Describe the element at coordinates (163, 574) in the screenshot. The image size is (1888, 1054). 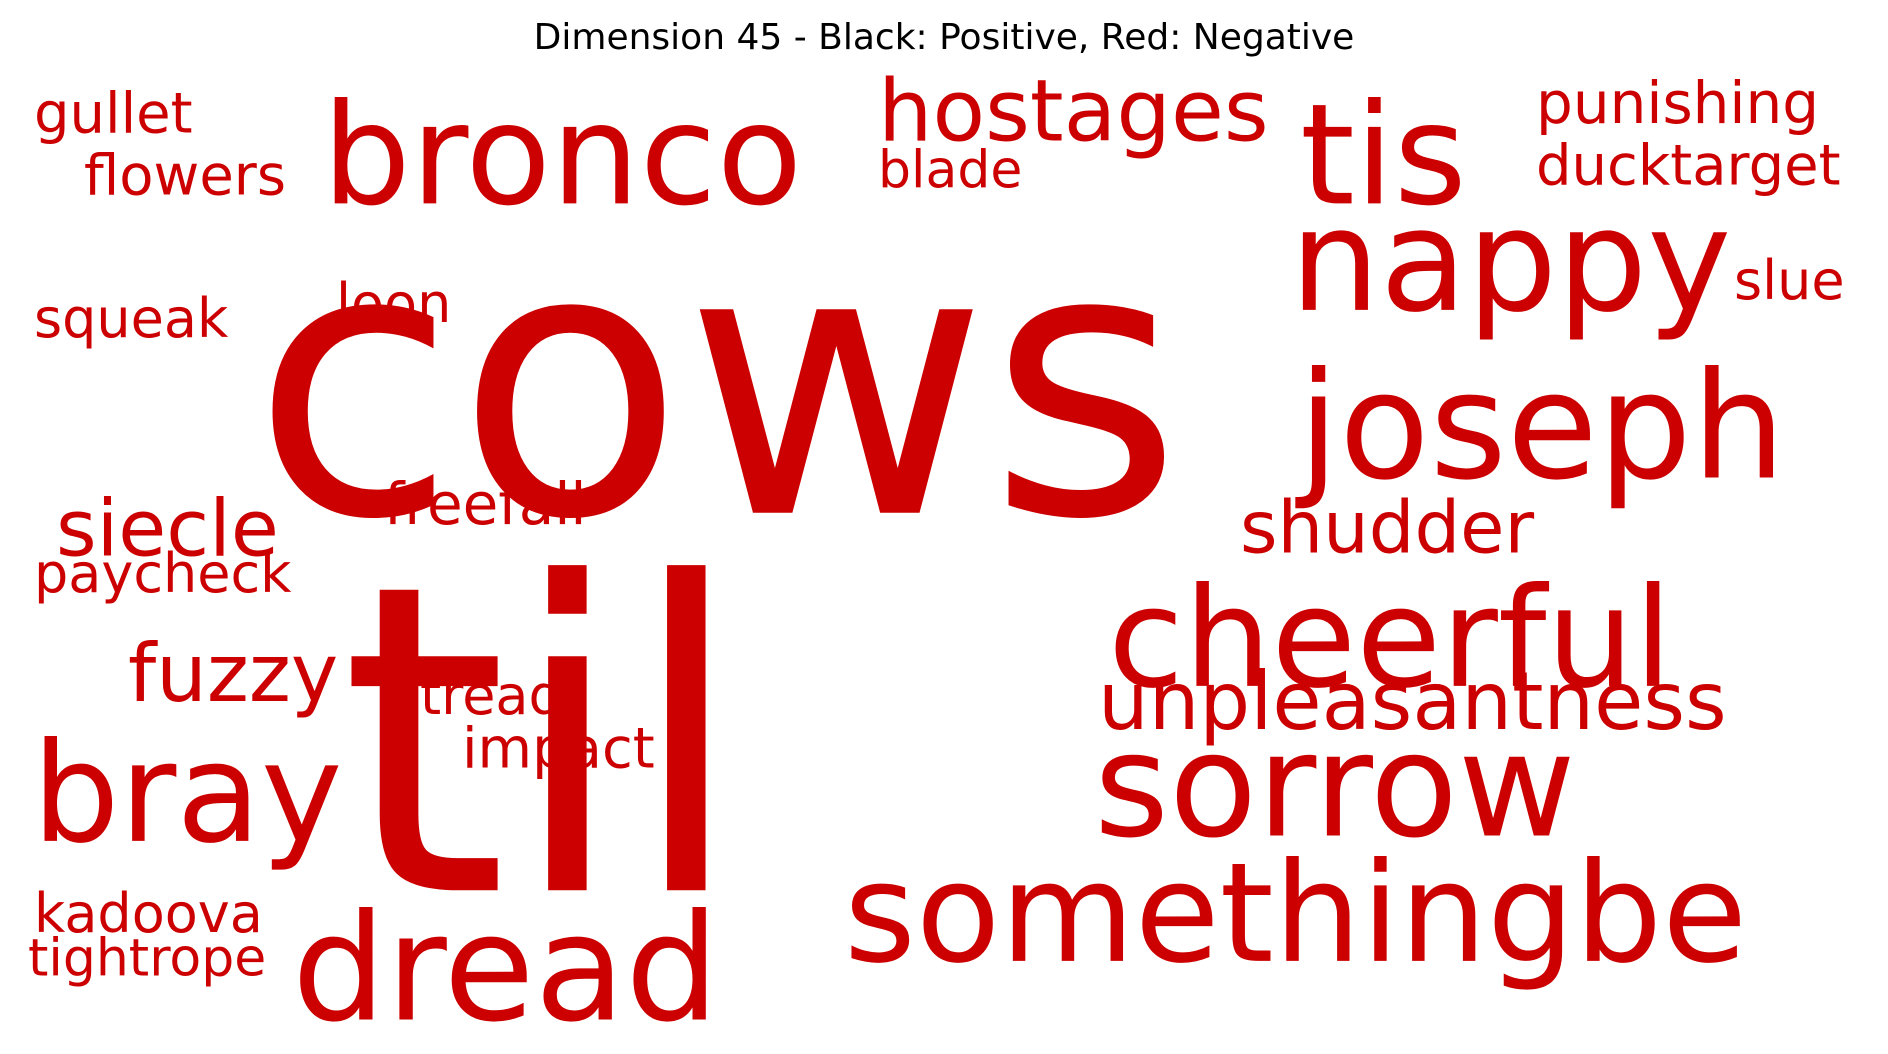
I see `word-paycheck: paycheck` at that location.